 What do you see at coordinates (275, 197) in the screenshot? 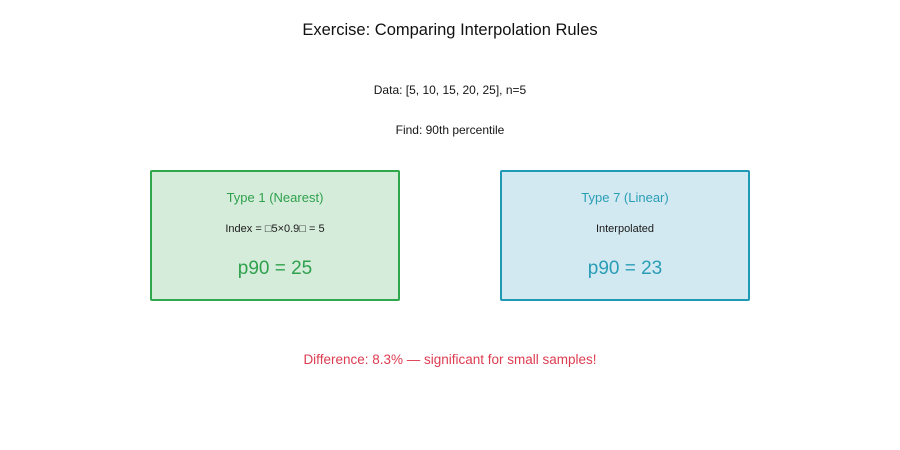
I see `type1-card-title: Type 1 (Nearest)` at bounding box center [275, 197].